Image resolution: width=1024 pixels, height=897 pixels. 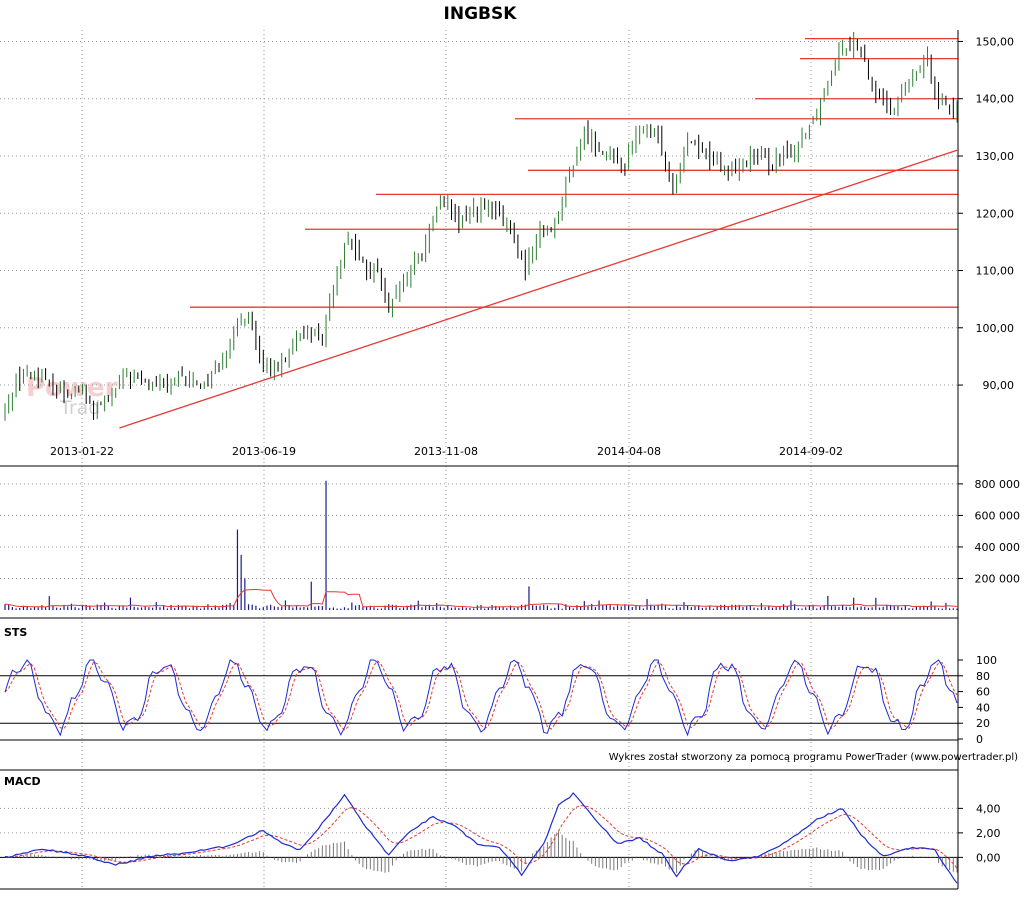 What do you see at coordinates (988, 833) in the screenshot?
I see `macd-y-tick-label: 2,00` at bounding box center [988, 833].